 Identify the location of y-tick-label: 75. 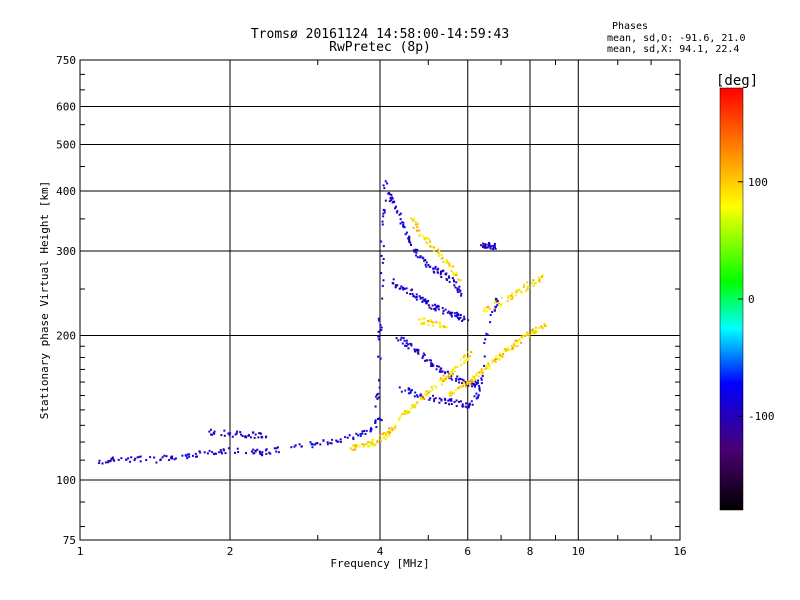
(69, 540).